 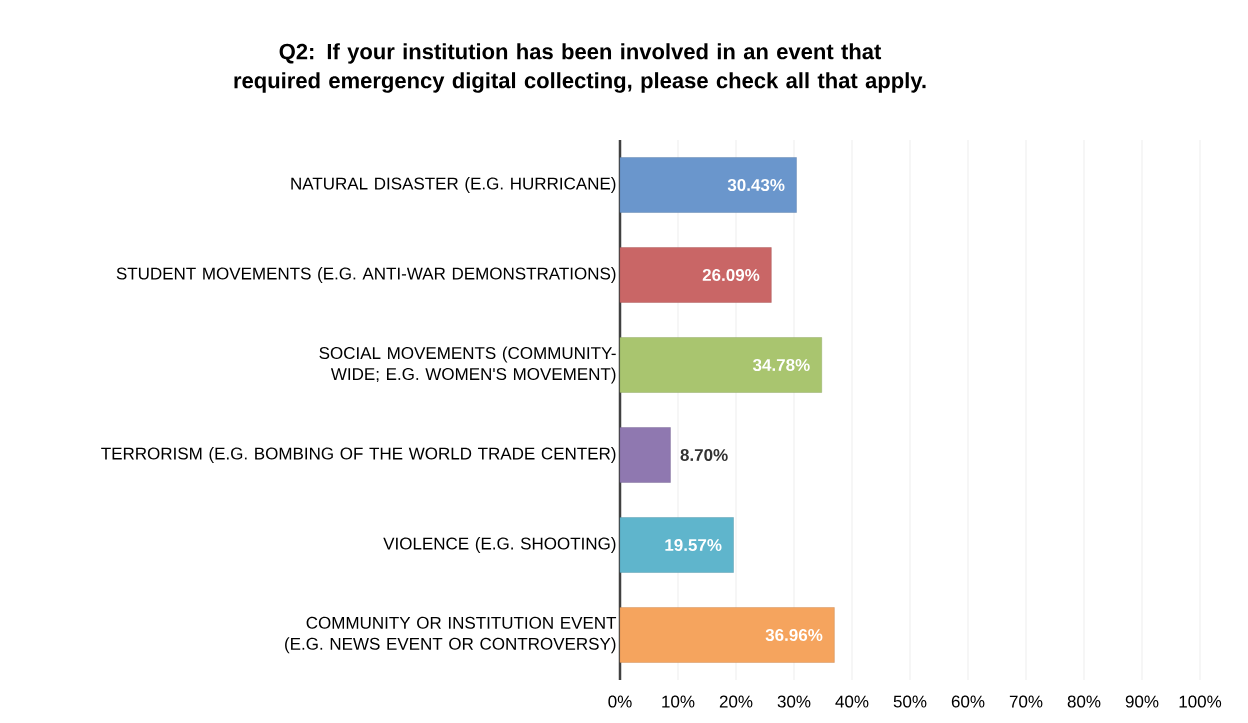 I want to click on data-label: 30.43%, so click(x=756, y=185).